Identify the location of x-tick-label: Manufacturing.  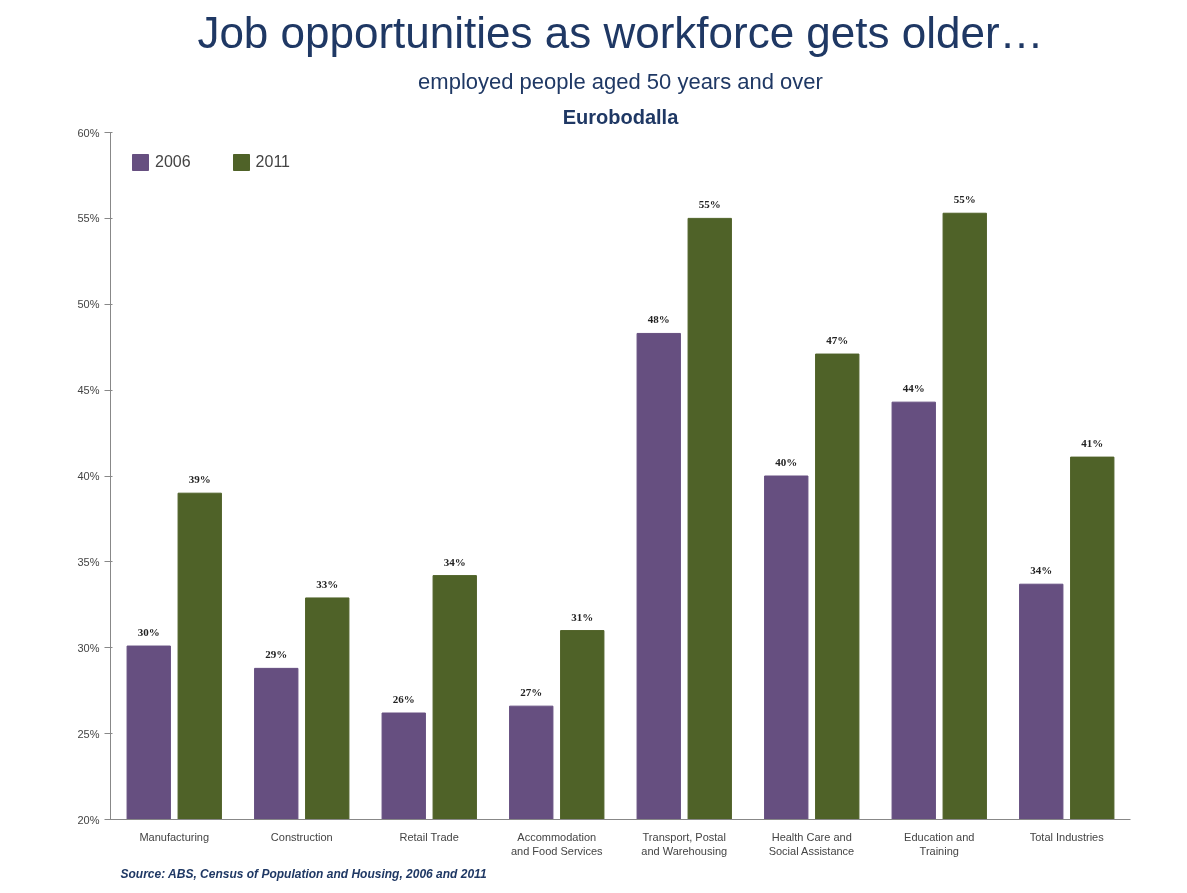
(174, 836).